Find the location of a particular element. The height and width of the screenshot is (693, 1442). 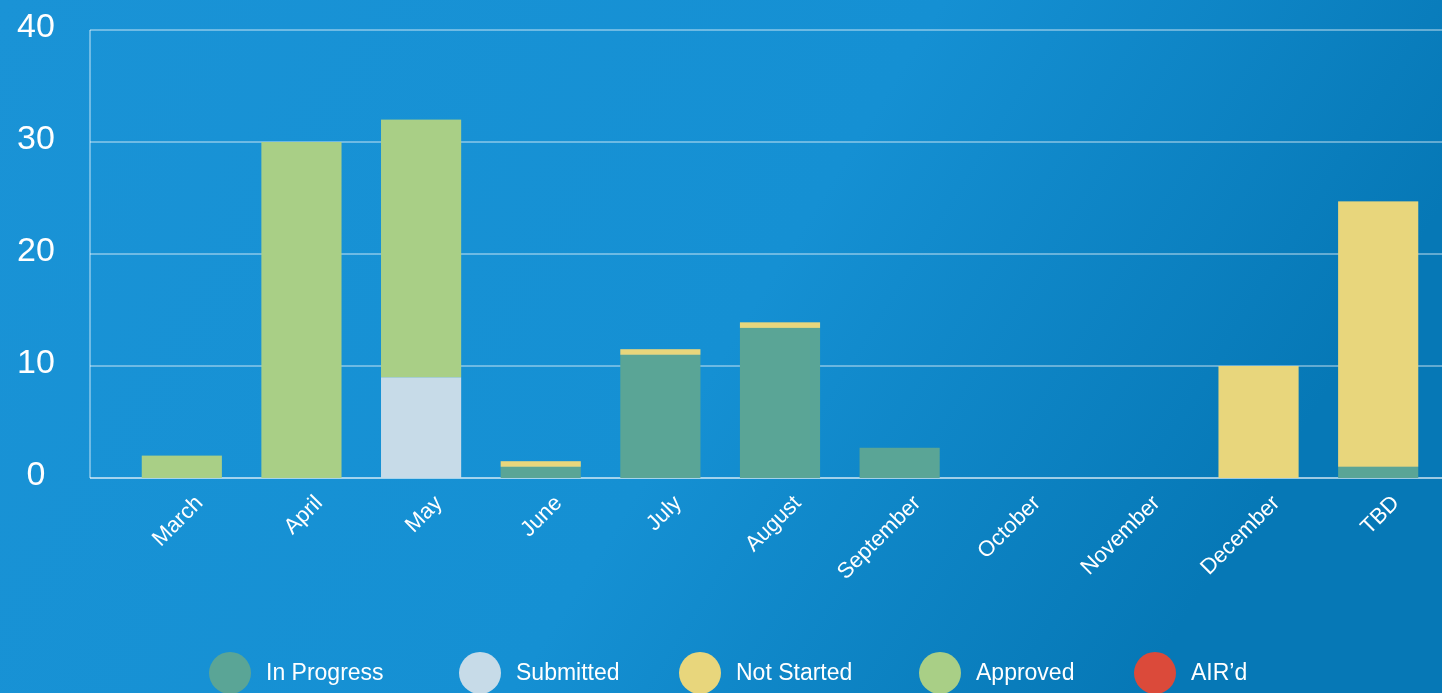

y-tick-label: 0 is located at coordinates (36, 472).